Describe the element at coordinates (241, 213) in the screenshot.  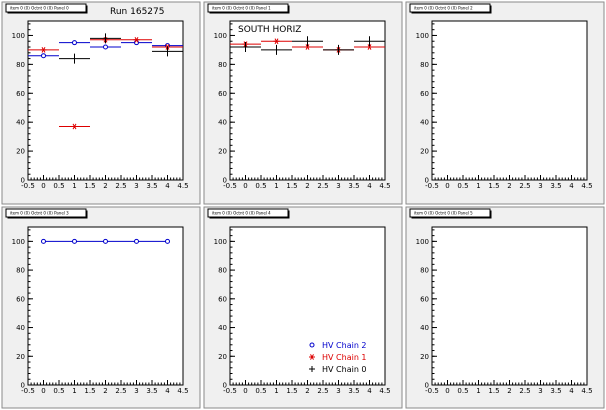
I see `pad-title-text: item 0 (0) Octnt 0 (0) Panel 4` at that location.